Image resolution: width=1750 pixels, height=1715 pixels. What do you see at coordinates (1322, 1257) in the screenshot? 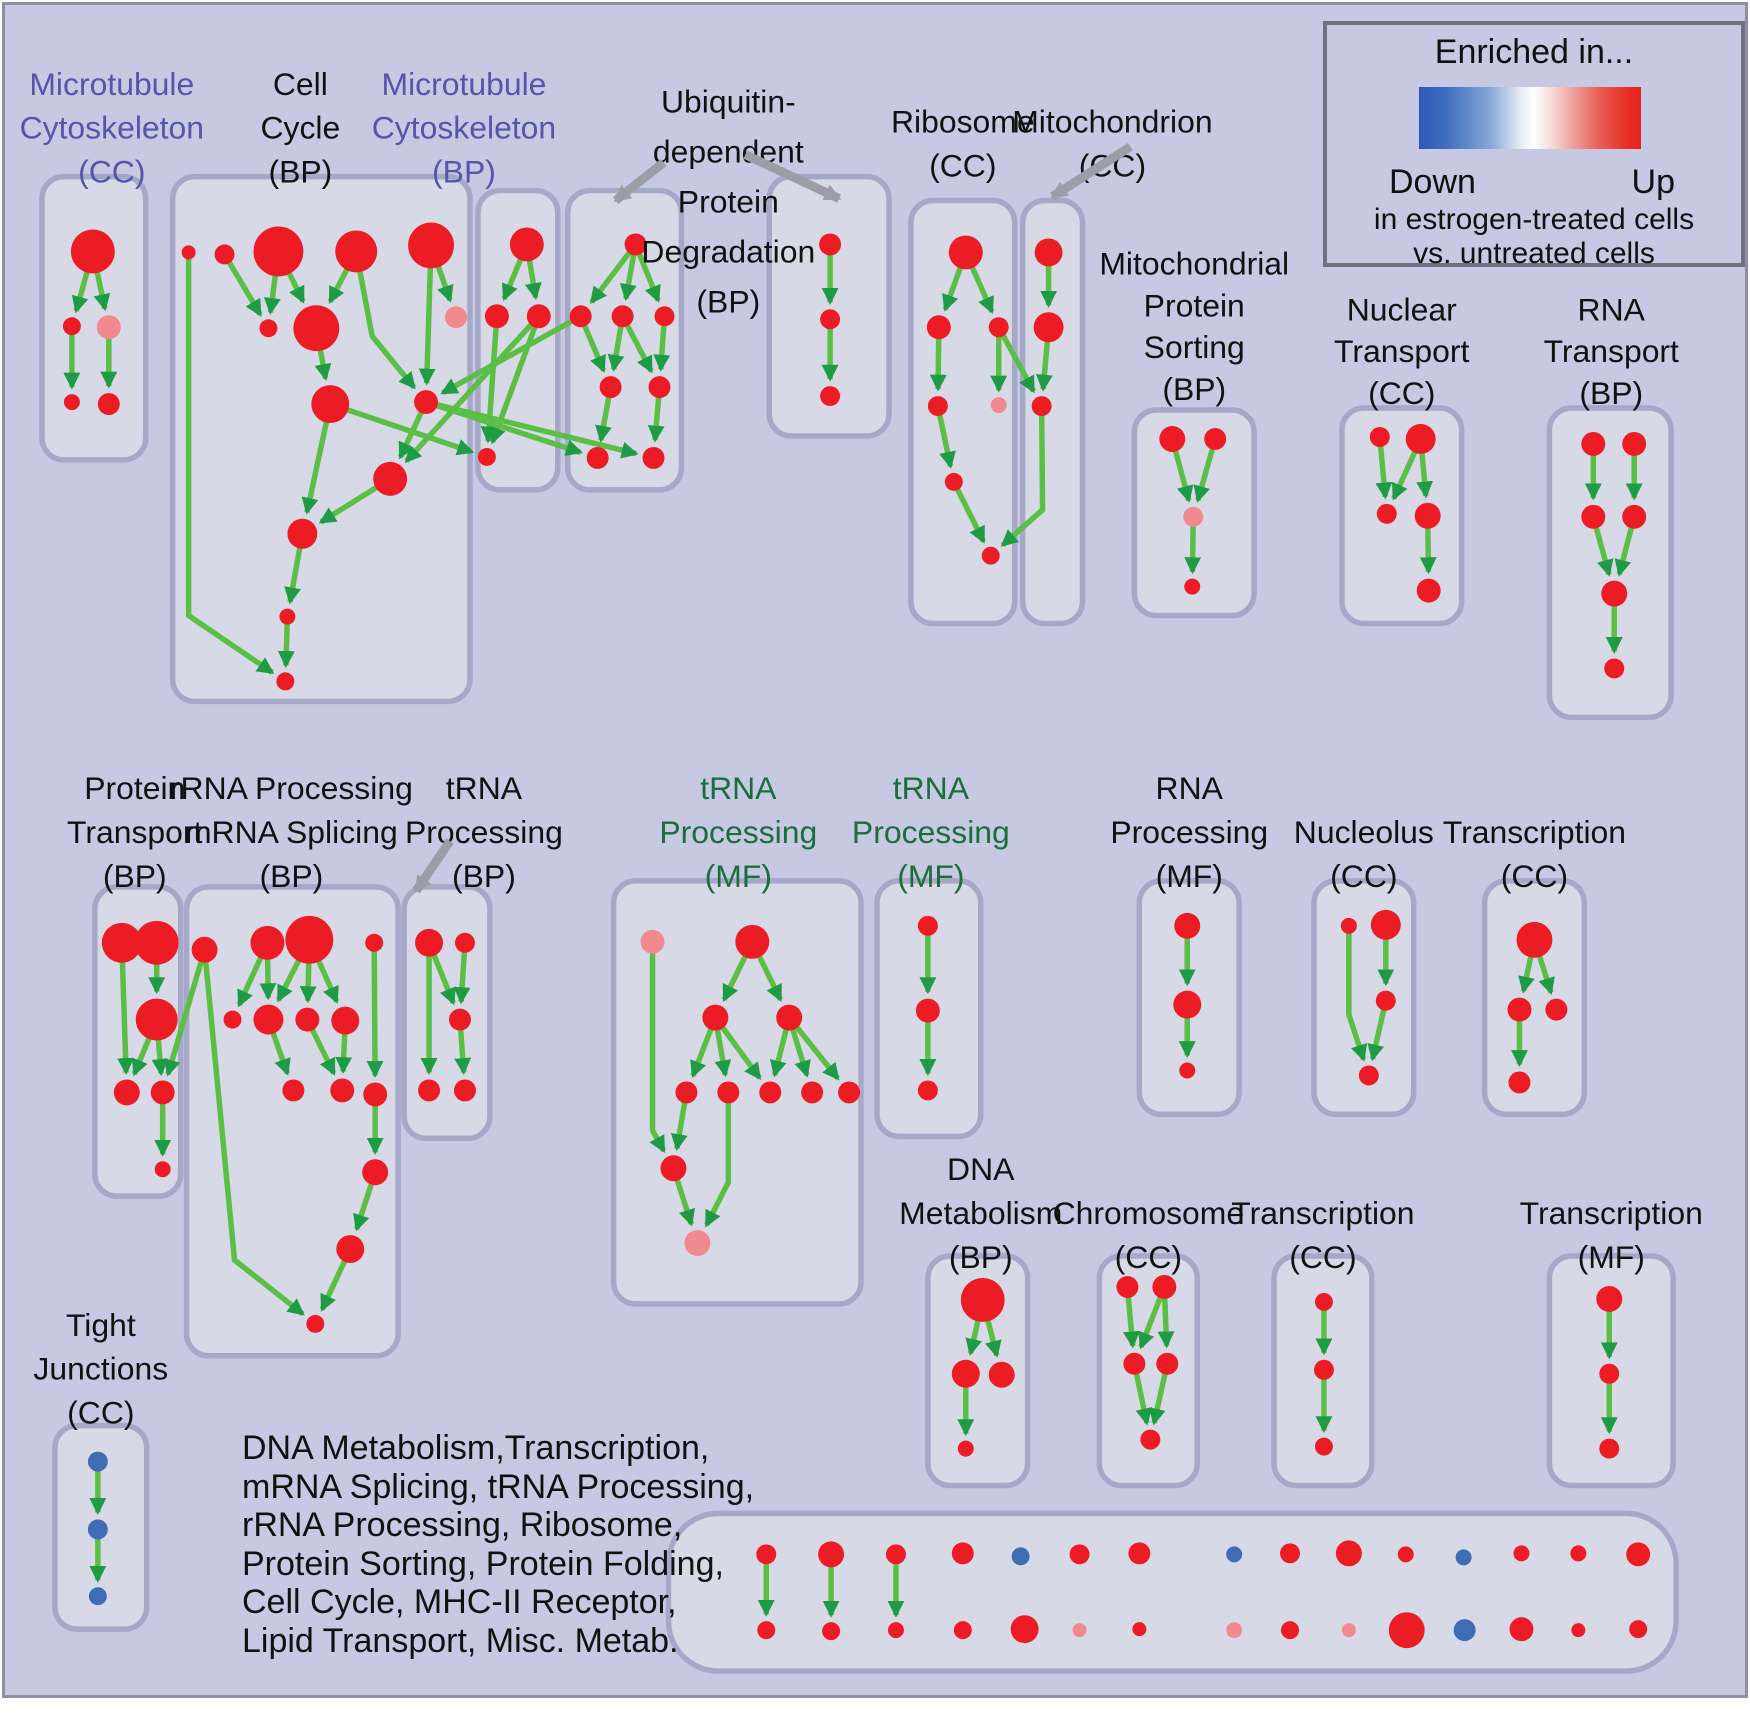
I see `cluster-label-transcription-cc-b: (CC)` at bounding box center [1322, 1257].